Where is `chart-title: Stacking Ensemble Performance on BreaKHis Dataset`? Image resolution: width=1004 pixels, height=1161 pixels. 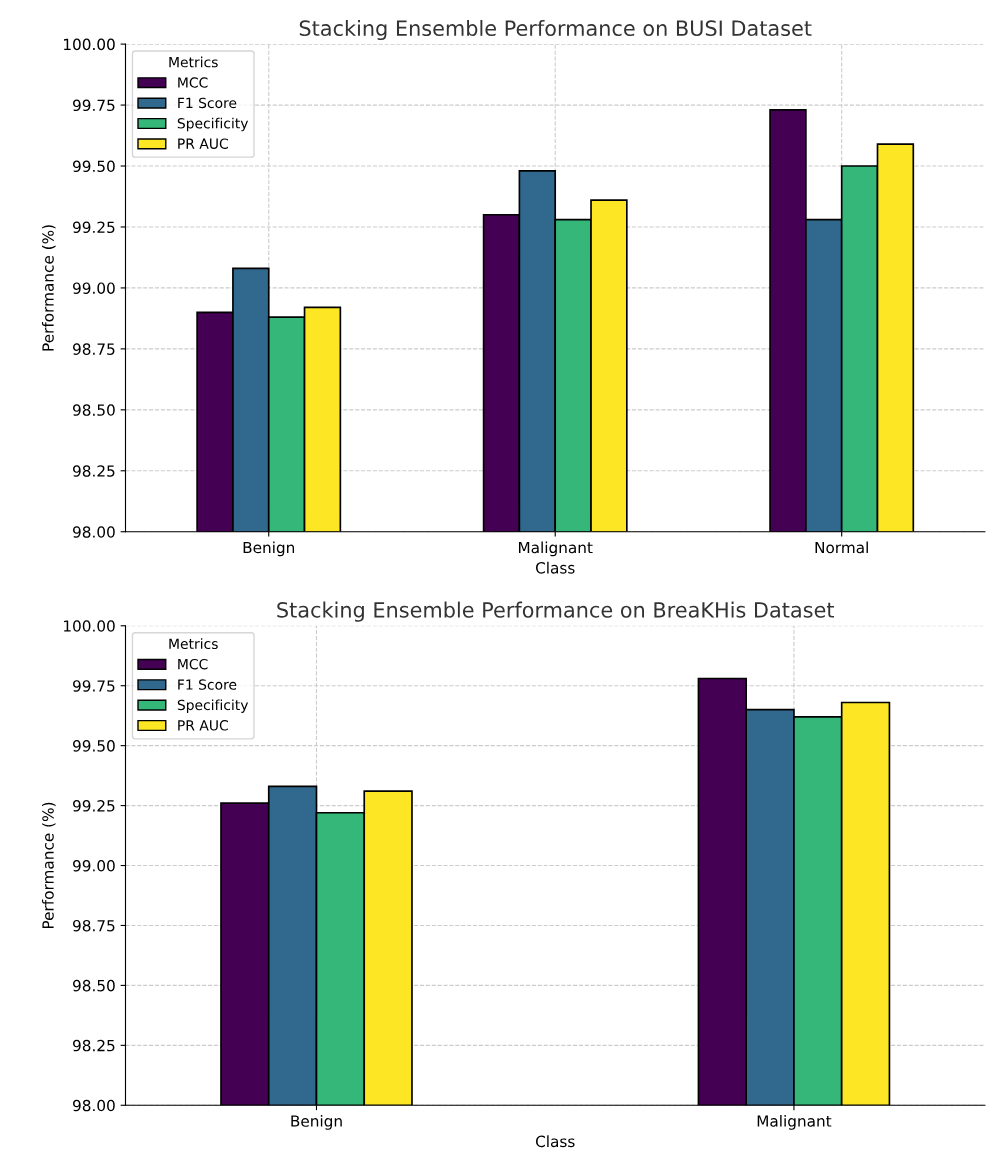
chart-title: Stacking Ensemble Performance on BreaKHis Dataset is located at coordinates (556, 611).